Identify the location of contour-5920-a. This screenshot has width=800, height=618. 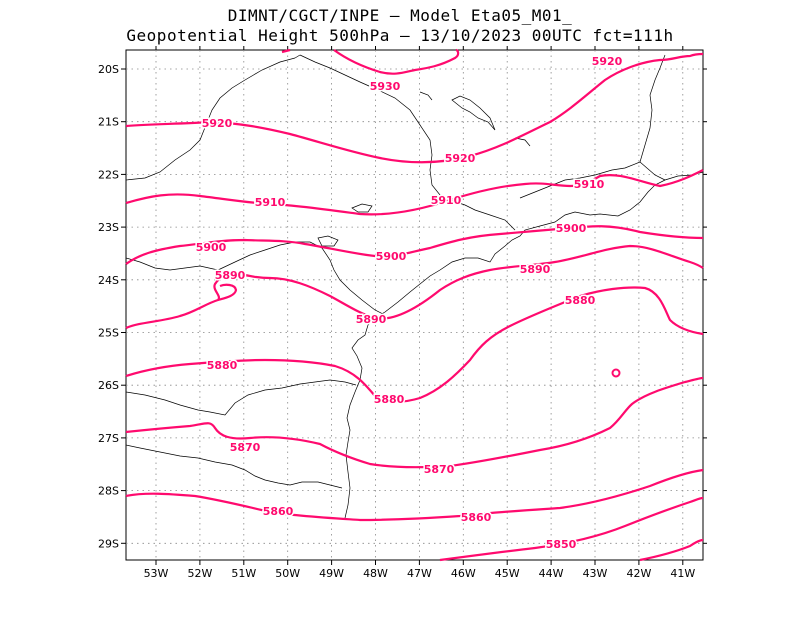
(414, 108).